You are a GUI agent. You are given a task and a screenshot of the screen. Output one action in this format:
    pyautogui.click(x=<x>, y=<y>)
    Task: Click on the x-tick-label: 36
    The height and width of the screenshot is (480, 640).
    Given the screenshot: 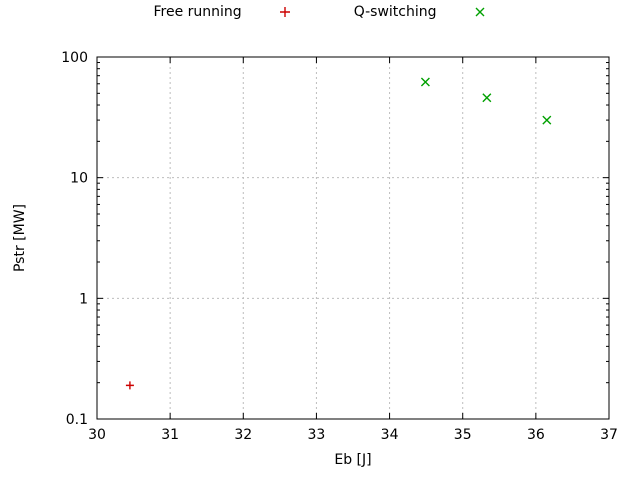 What is the action you would take?
    pyautogui.click(x=536, y=435)
    